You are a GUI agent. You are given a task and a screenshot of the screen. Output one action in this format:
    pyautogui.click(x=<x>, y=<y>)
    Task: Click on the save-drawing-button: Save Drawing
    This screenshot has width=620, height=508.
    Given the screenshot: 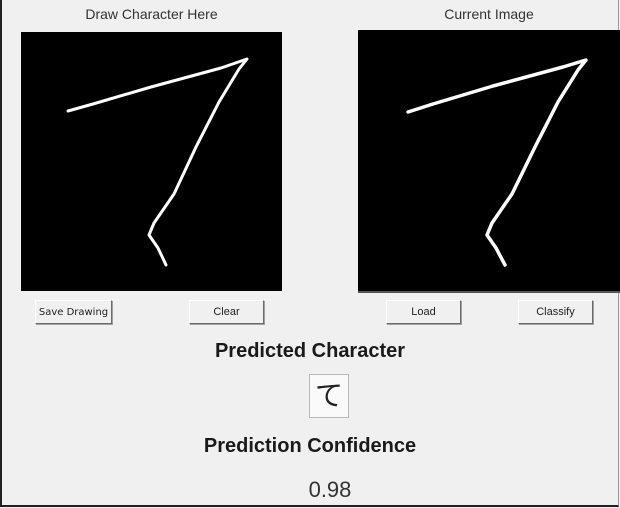 What is the action you would take?
    pyautogui.click(x=73, y=312)
    